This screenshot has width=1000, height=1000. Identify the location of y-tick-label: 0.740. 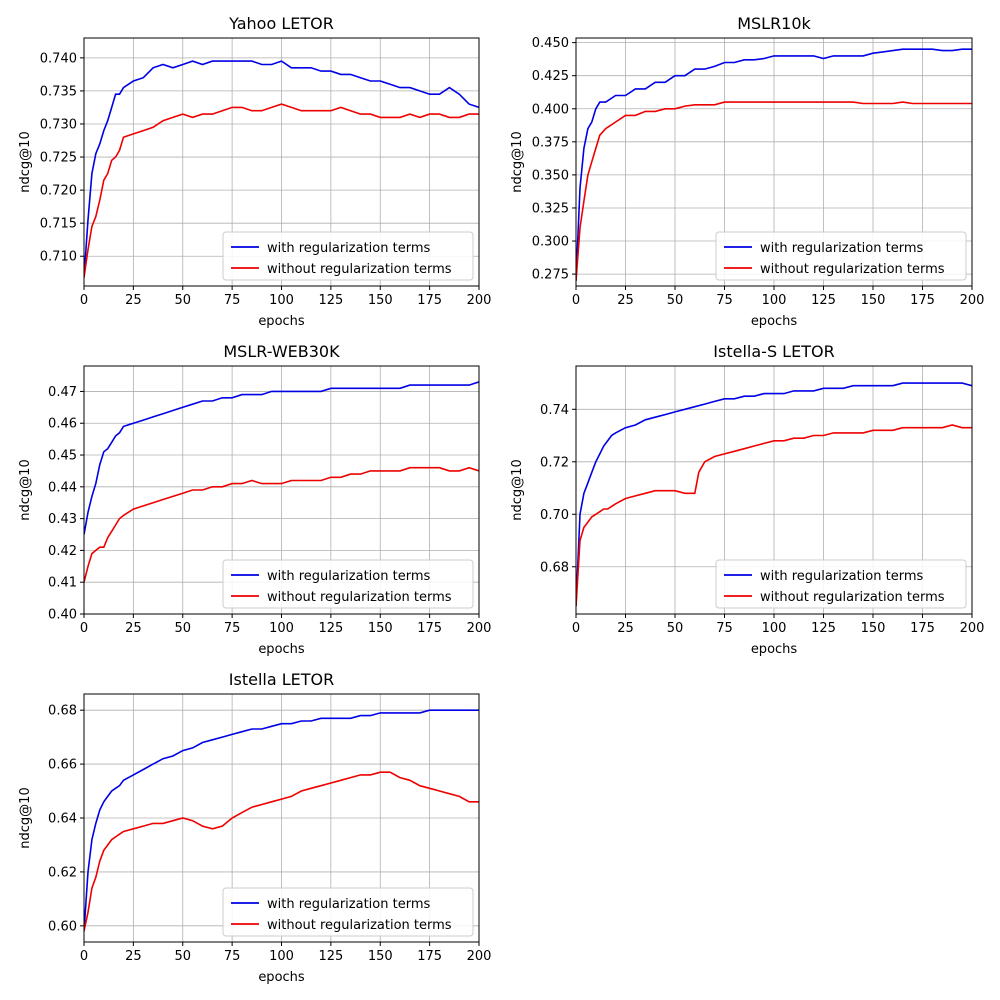
(58, 58).